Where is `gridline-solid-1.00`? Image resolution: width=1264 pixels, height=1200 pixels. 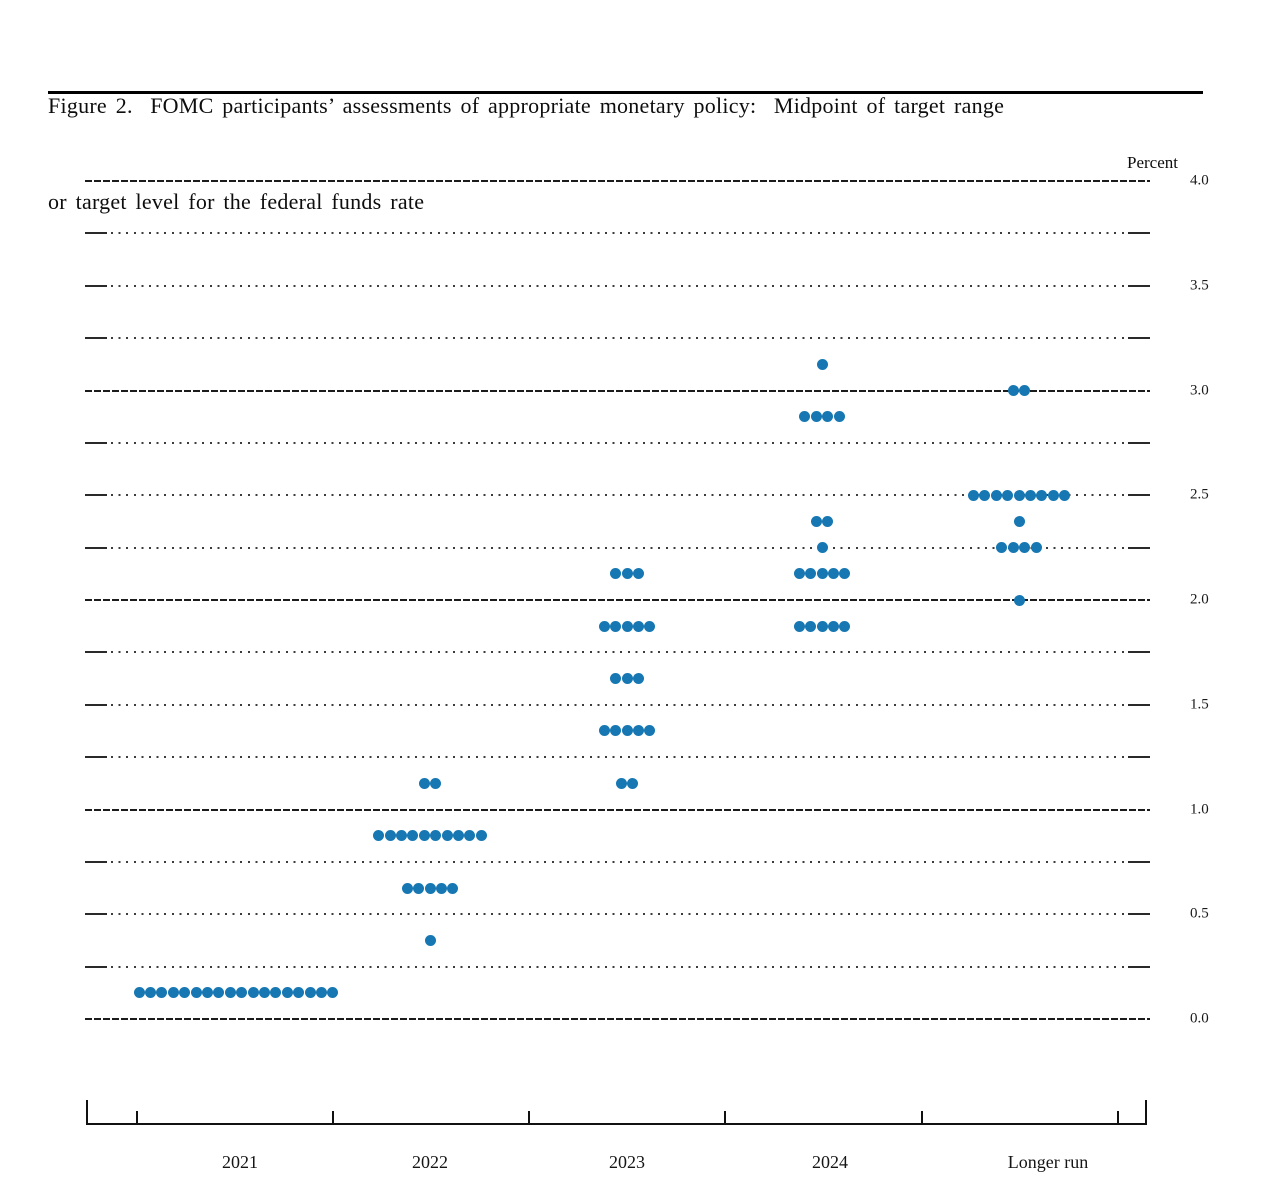 gridline-solid-1.00 is located at coordinates (617, 810).